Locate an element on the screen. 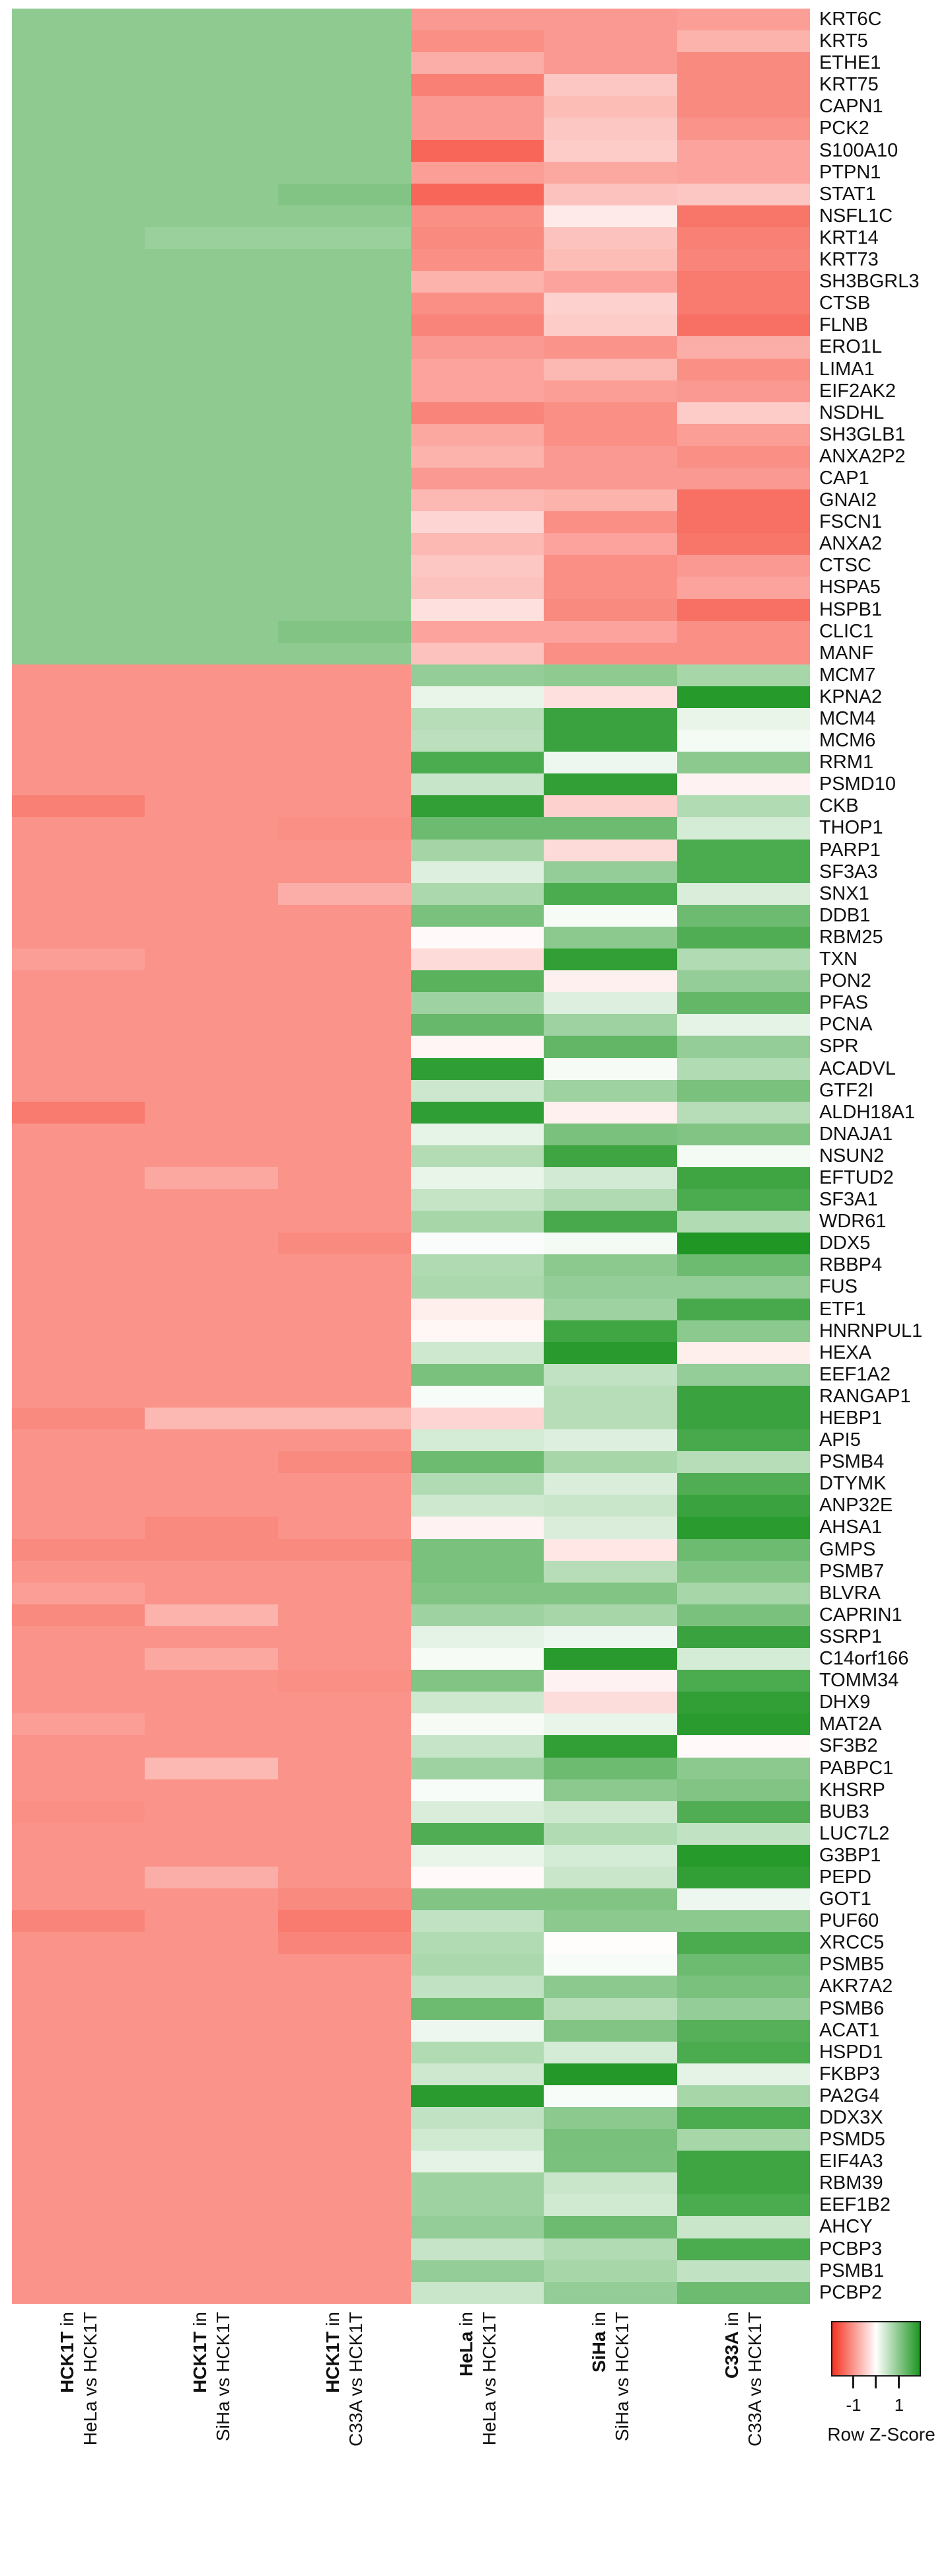 The image size is (952, 2576). heatmap-row: MCM4 is located at coordinates (467, 719).